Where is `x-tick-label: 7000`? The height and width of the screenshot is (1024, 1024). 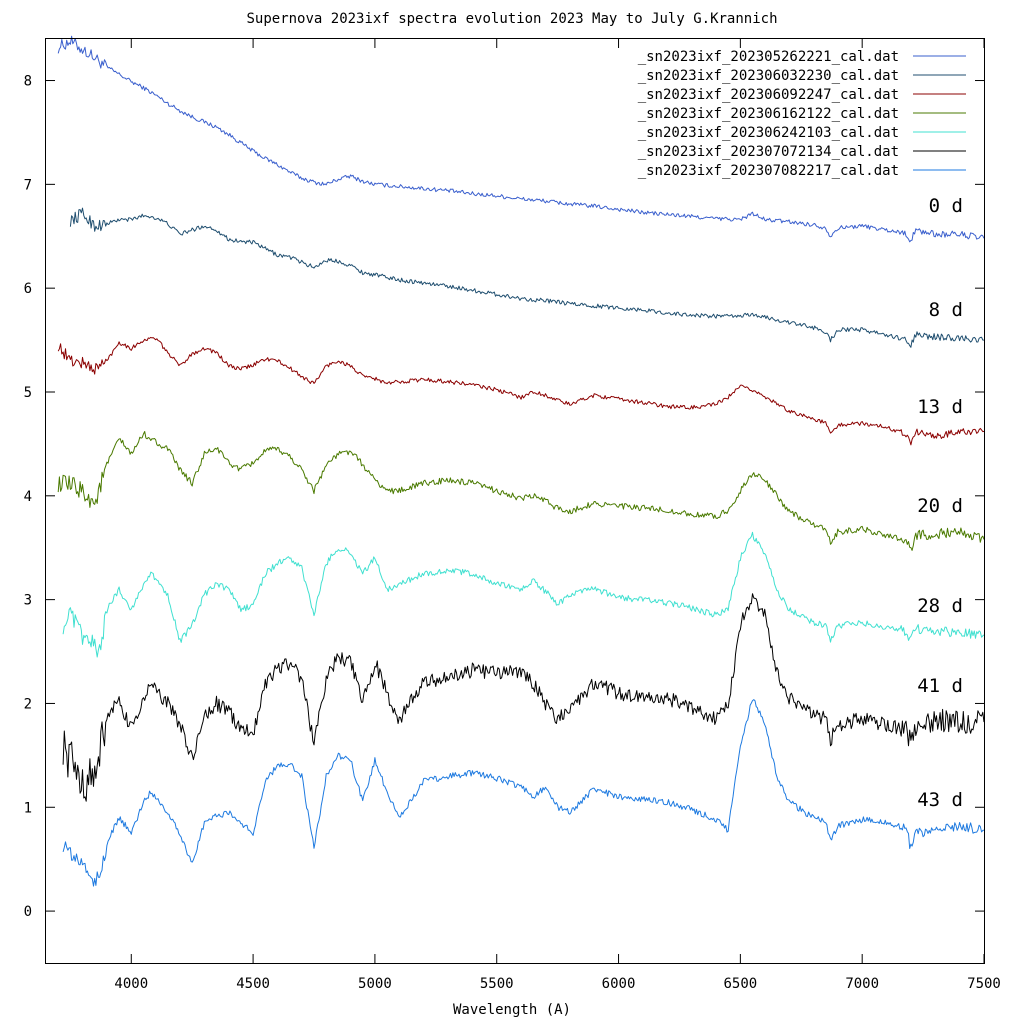
x-tick-label: 7000 is located at coordinates (862, 984).